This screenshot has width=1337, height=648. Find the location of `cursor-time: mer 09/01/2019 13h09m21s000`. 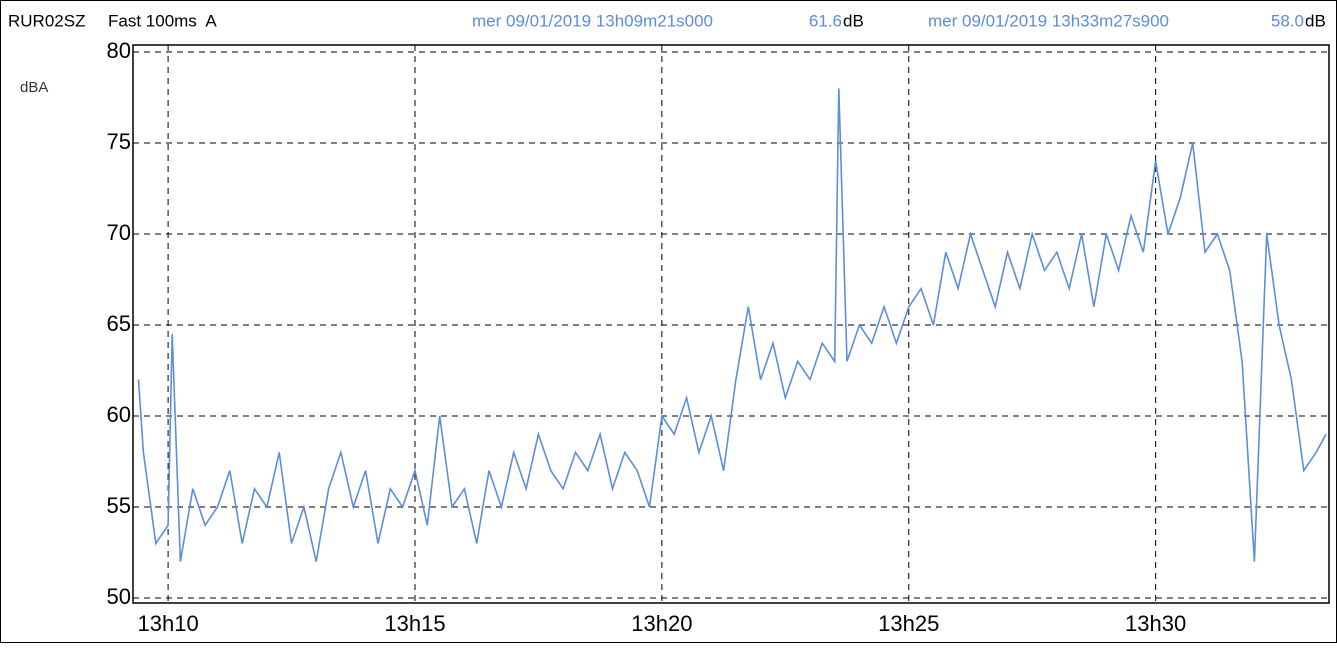

cursor-time: mer 09/01/2019 13h09m21s000 is located at coordinates (592, 20).